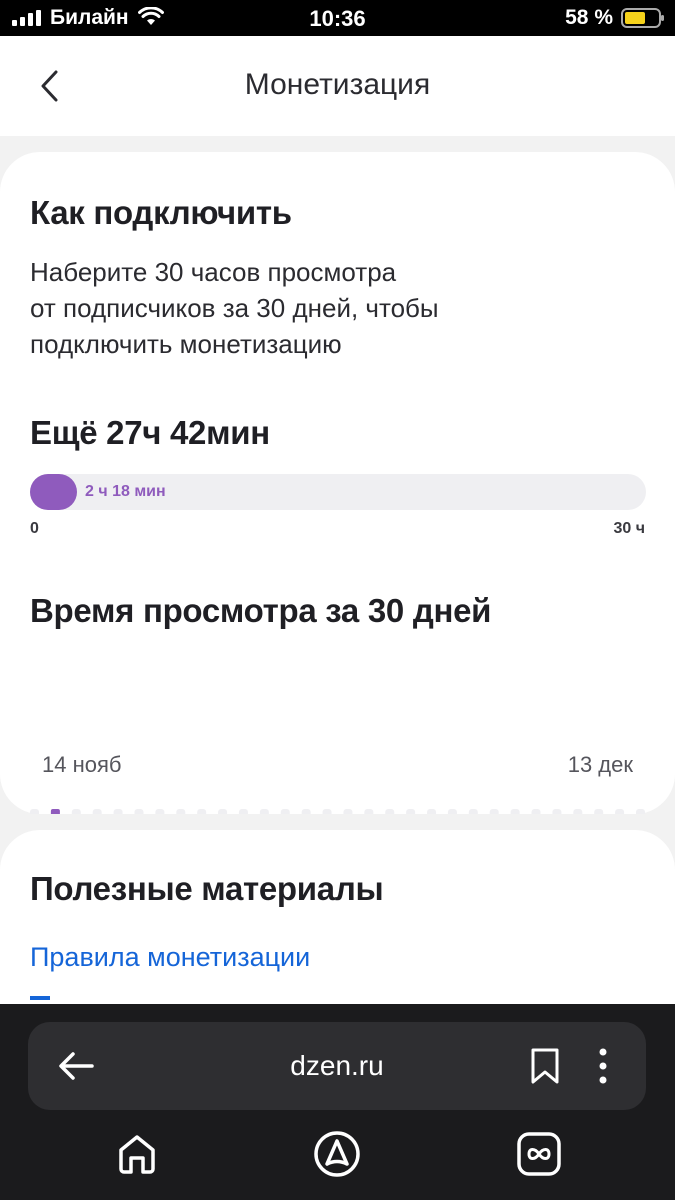 Image resolution: width=675 pixels, height=1200 pixels. I want to click on watch-time-chart, so click(337, 811).